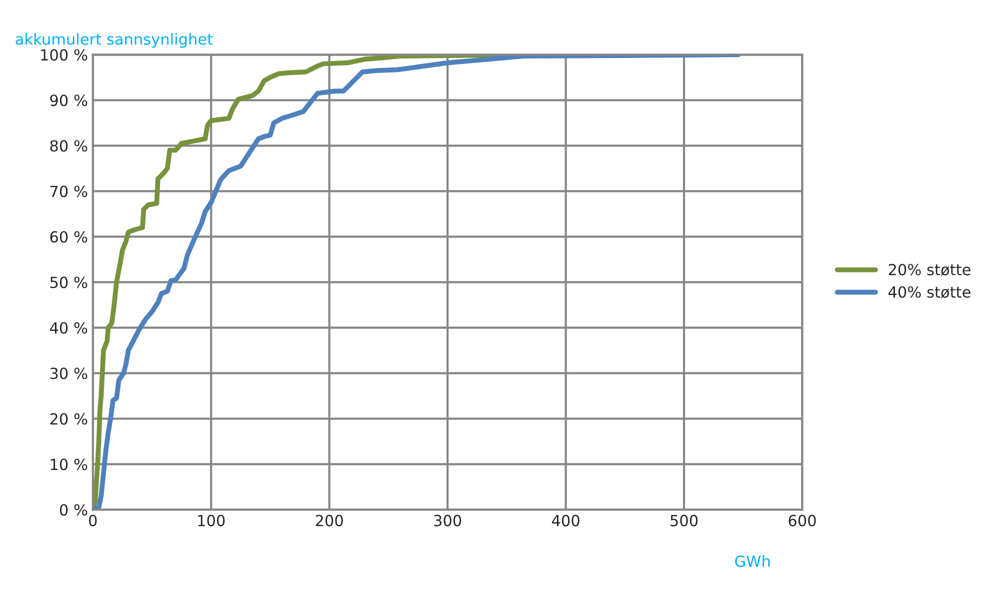 This screenshot has width=988, height=594. Describe the element at coordinates (684, 520) in the screenshot. I see `x-tick-label: 500` at that location.